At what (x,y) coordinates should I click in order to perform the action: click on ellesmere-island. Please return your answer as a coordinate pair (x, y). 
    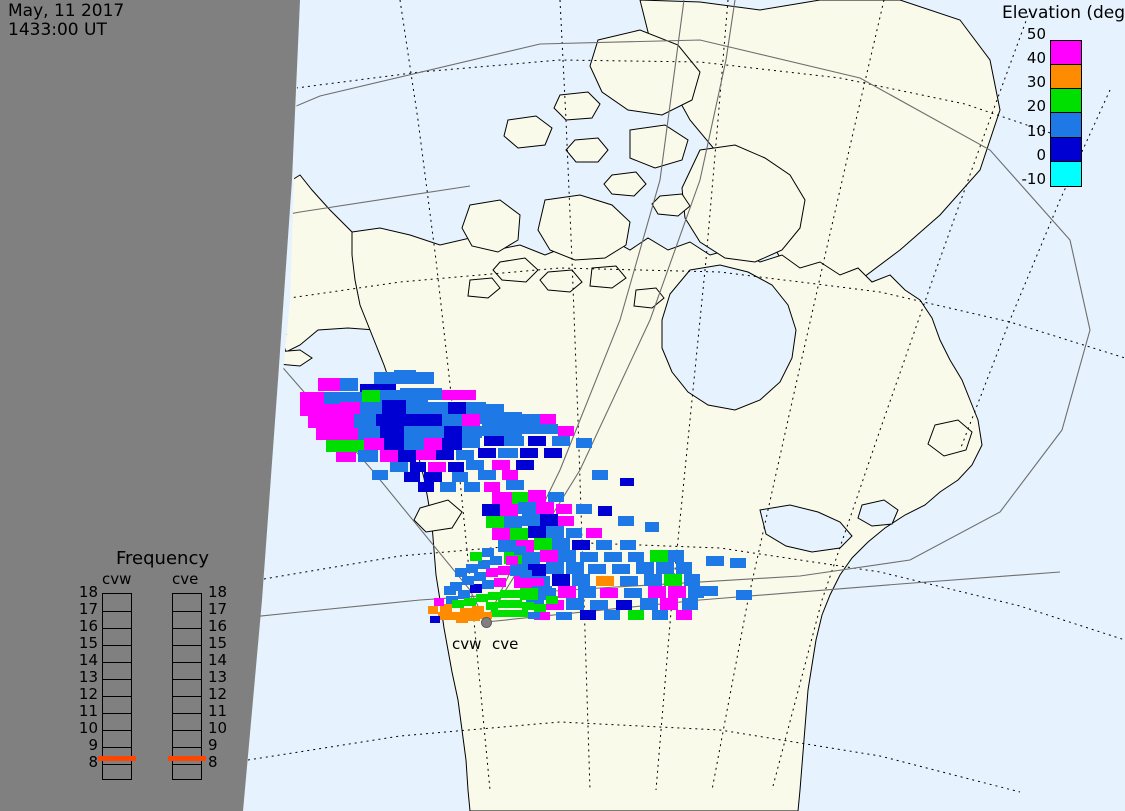
    Looking at the image, I should click on (645, 72).